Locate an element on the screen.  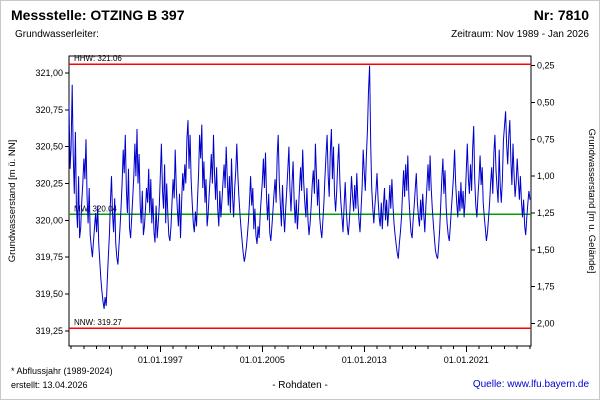
y-axis-left-tick-label: 319,75 is located at coordinates (49, 257).